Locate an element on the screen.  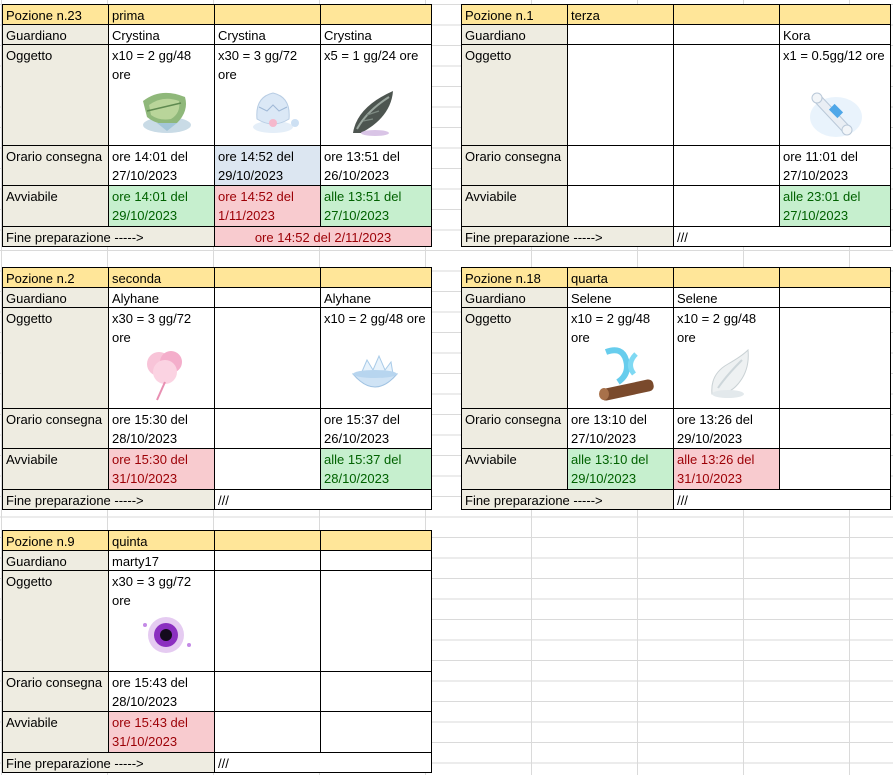
startable-cell: ore 15:30 del 31/10/2023 is located at coordinates (161, 469).